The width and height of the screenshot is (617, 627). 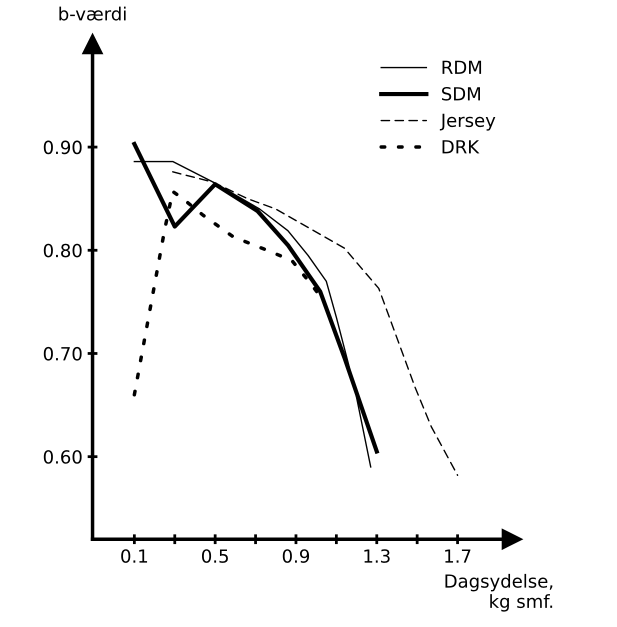 What do you see at coordinates (296, 556) in the screenshot?
I see `x-tick-label: 0.9` at bounding box center [296, 556].